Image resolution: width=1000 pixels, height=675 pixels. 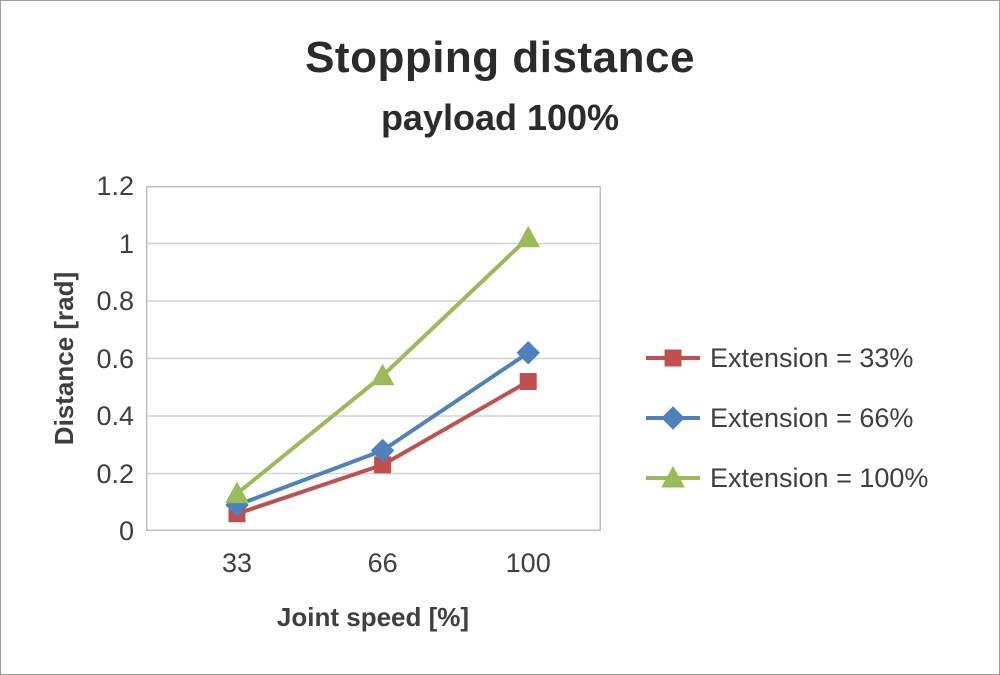 I want to click on legend-label: Extension = 33%, so click(x=812, y=357).